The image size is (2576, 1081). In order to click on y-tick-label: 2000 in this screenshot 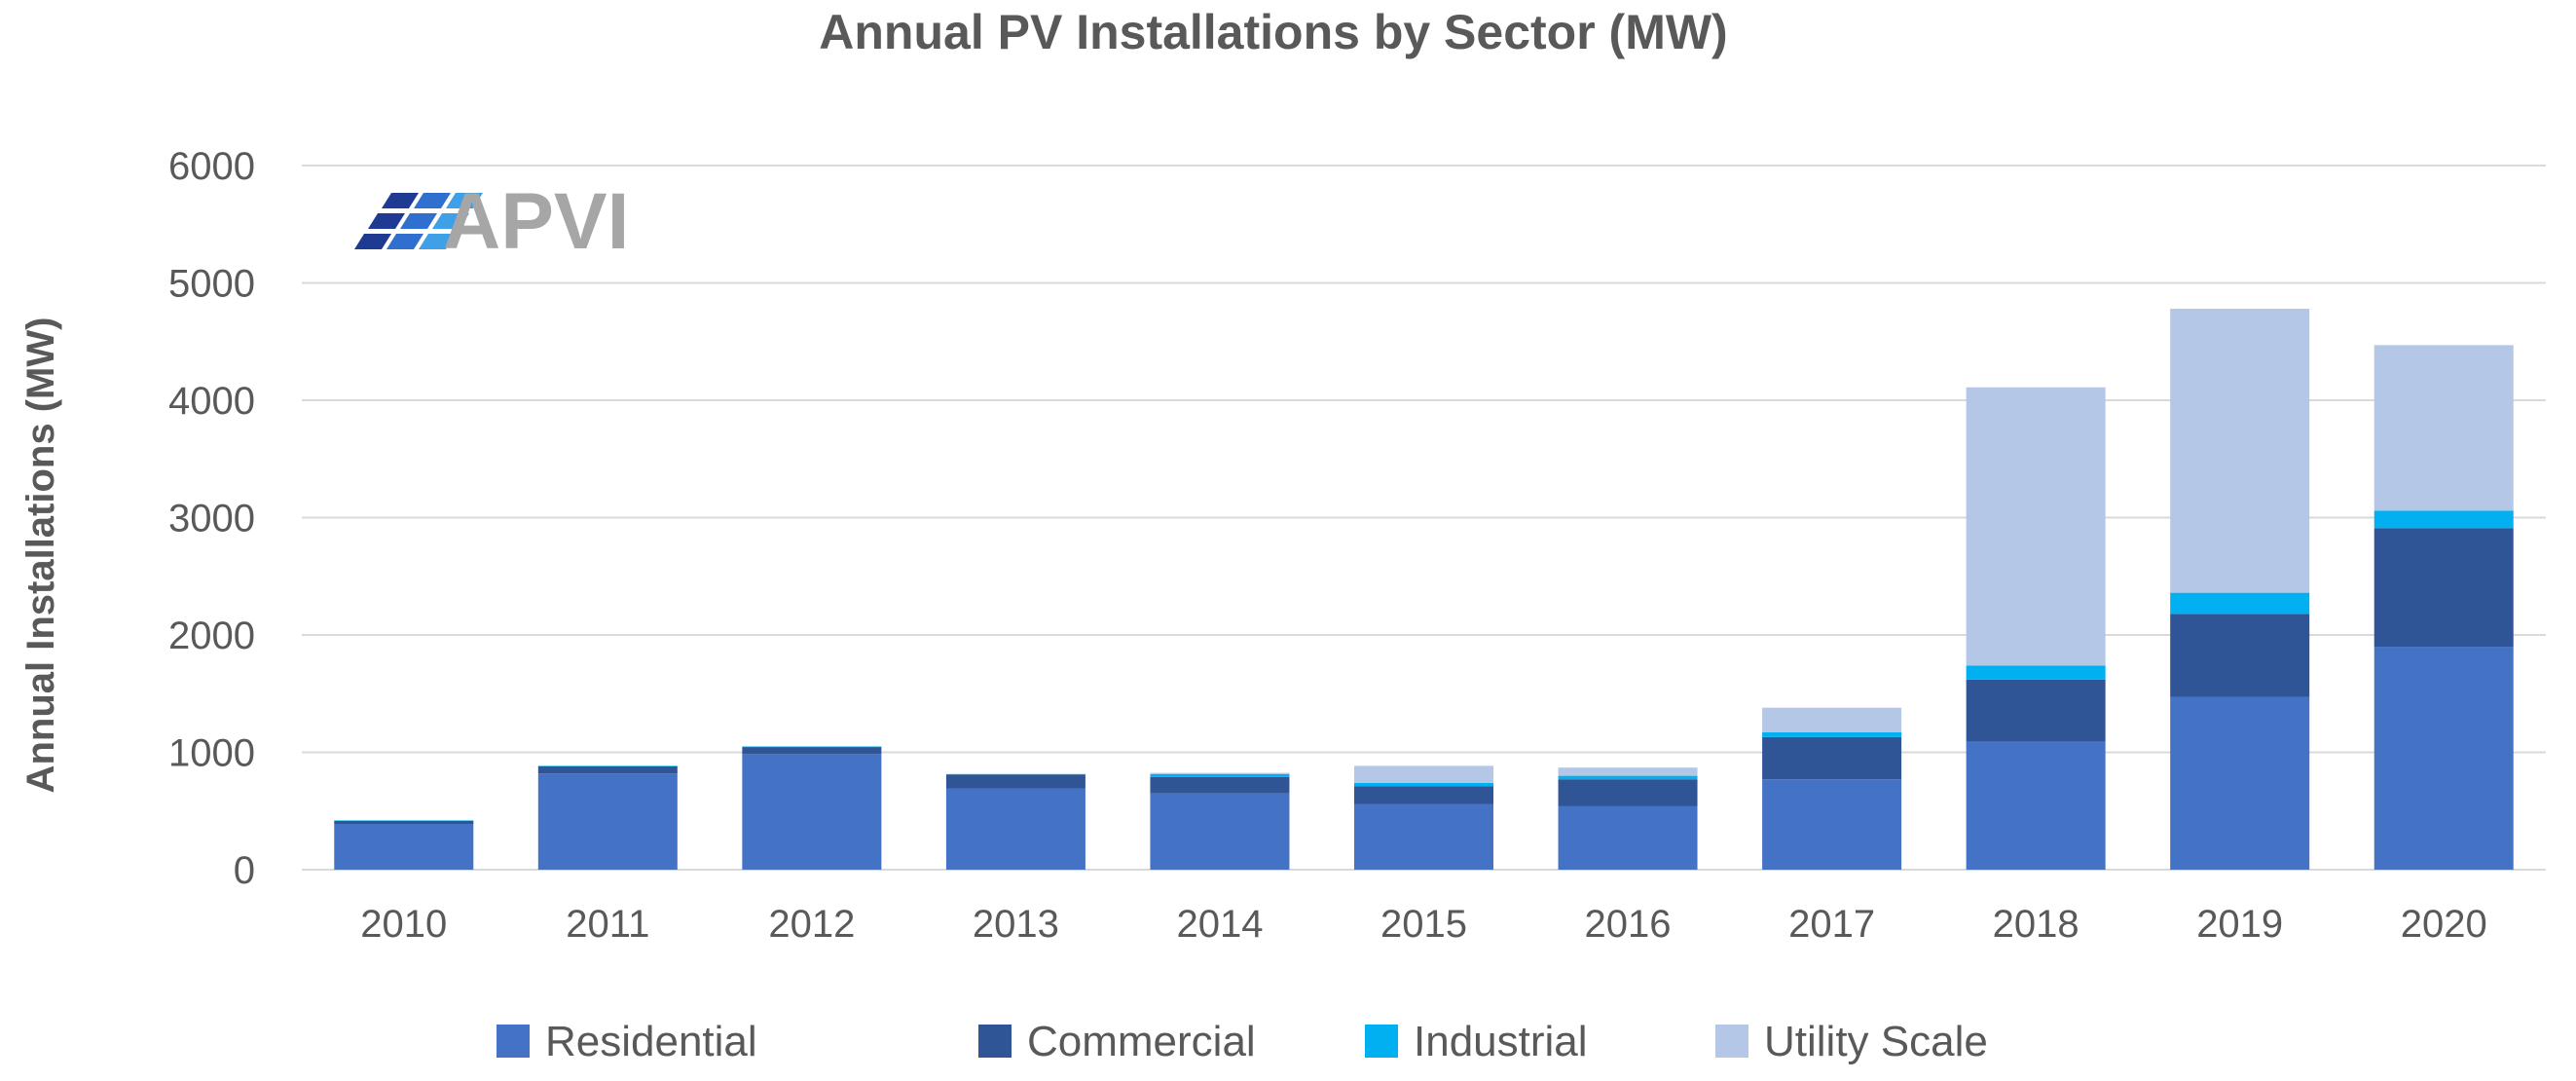, I will do `click(211, 636)`.